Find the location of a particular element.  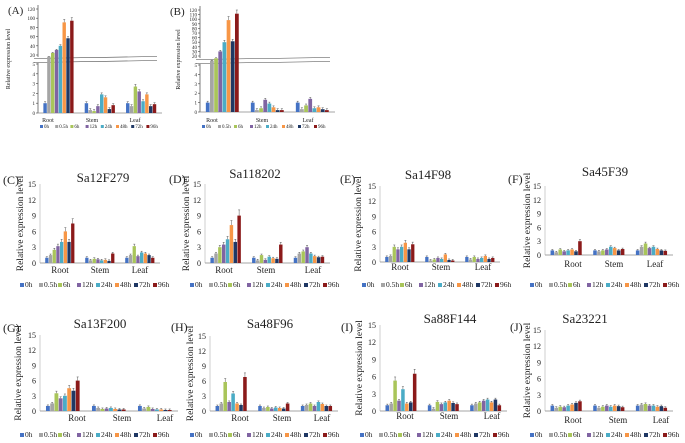

axis-break-band is located at coordinates (263, 60).